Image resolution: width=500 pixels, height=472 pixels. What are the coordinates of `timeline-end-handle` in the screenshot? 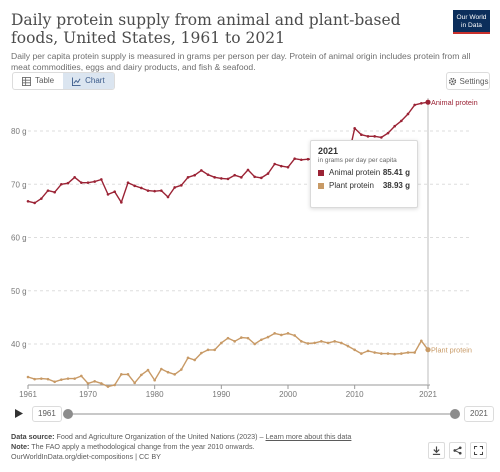 It's located at (455, 414).